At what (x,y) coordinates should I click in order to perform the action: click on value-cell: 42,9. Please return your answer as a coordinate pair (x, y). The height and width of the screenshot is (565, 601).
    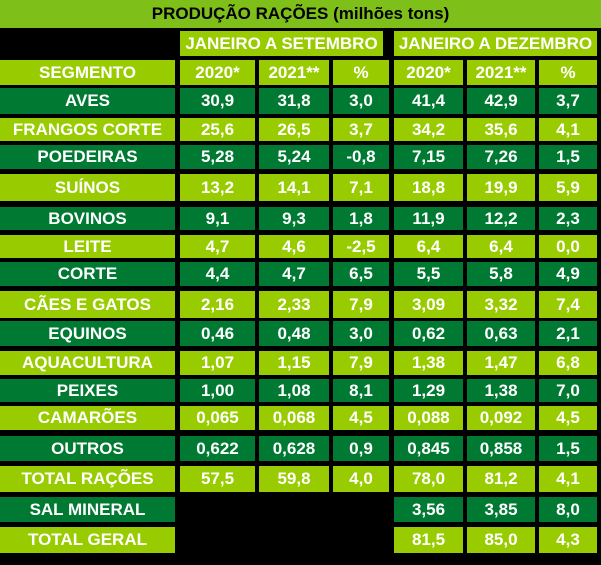
    Looking at the image, I should click on (501, 101).